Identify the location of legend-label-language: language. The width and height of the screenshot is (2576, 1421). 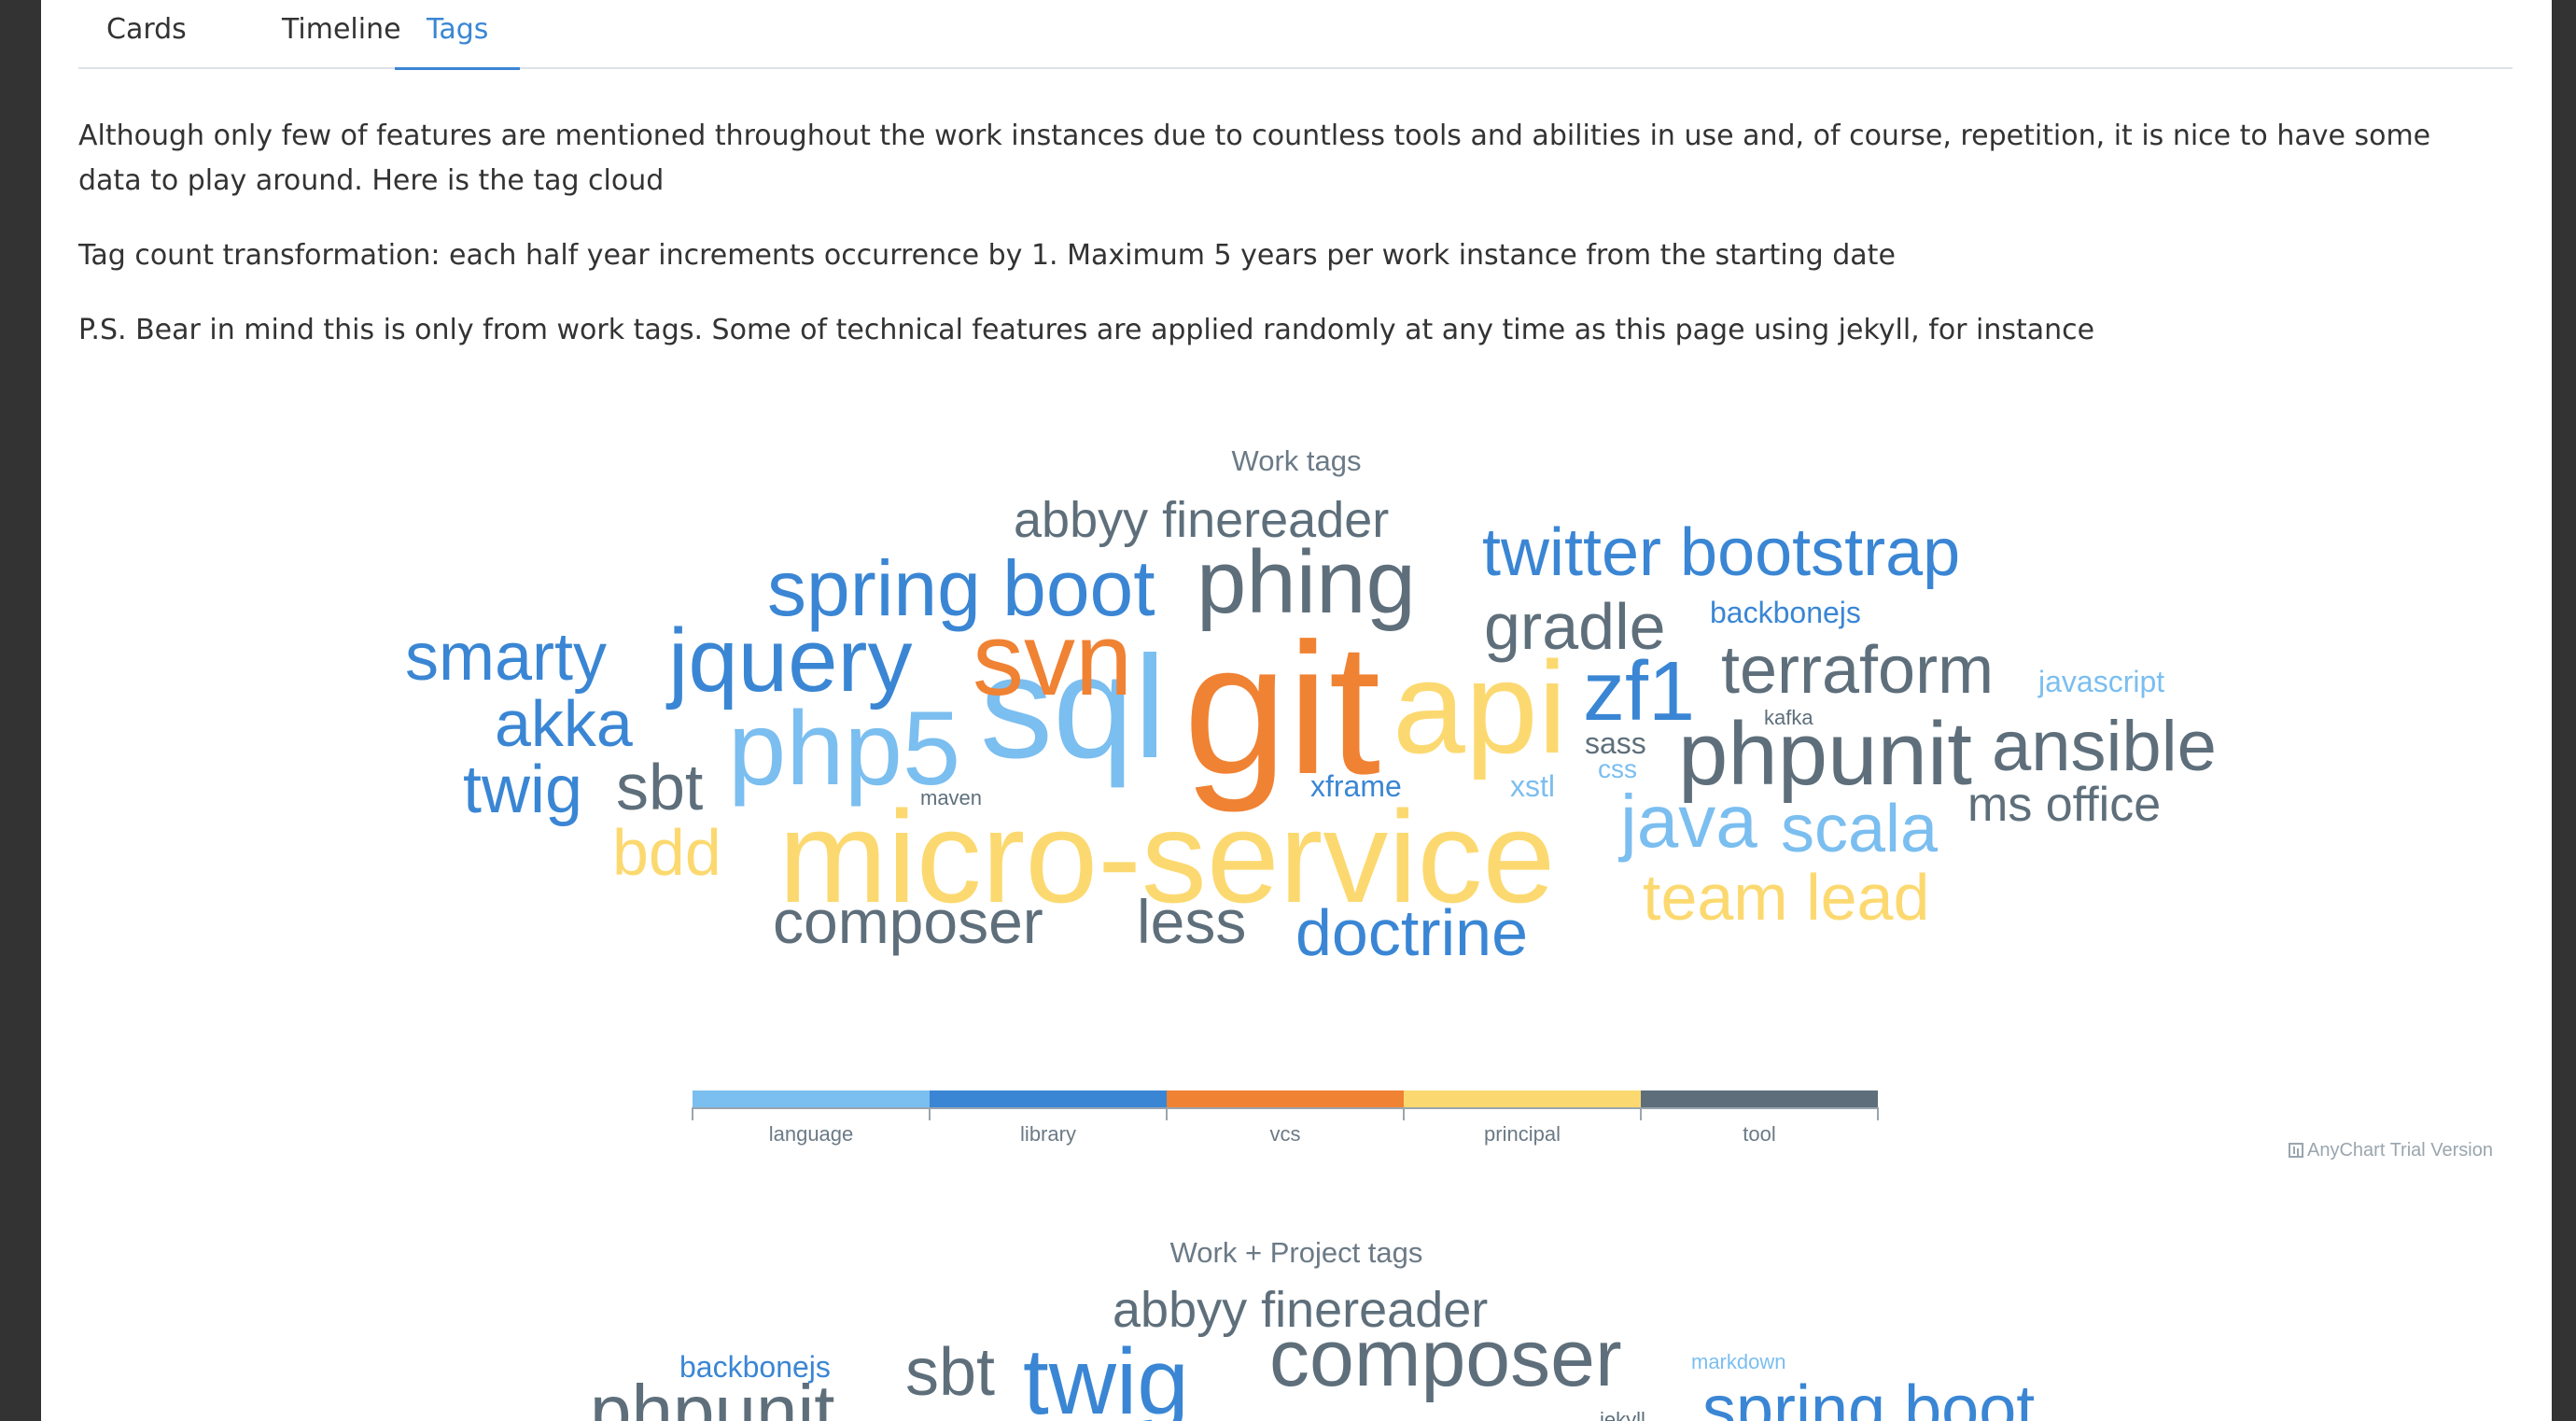
(811, 1134).